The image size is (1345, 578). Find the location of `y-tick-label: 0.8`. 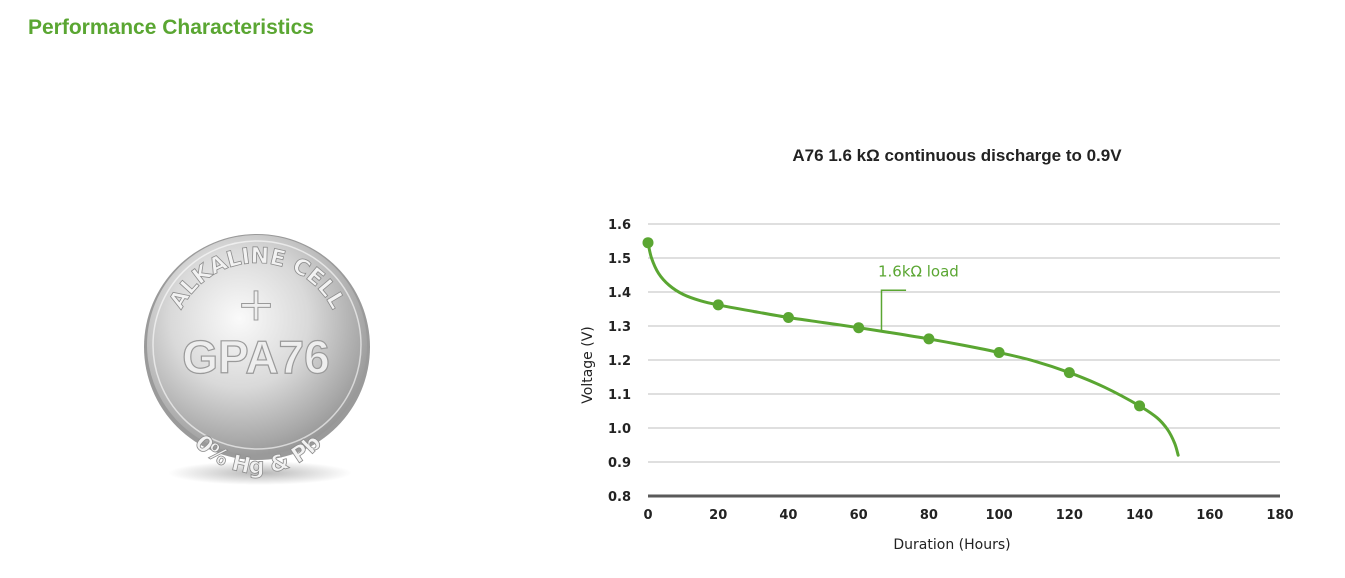

y-tick-label: 0.8 is located at coordinates (619, 497).